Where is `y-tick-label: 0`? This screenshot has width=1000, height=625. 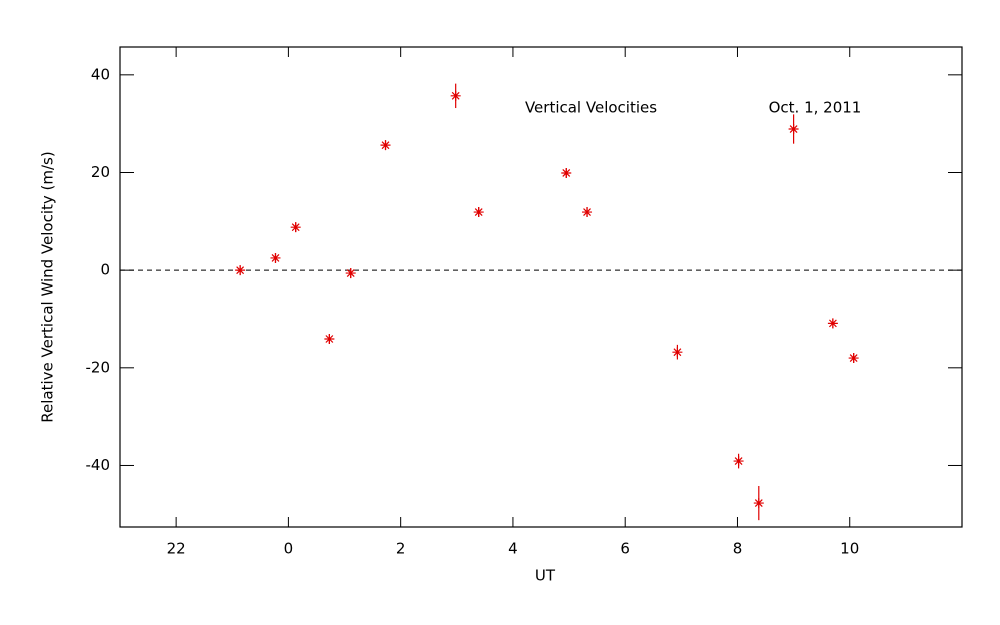
y-tick-label: 0 is located at coordinates (105, 270).